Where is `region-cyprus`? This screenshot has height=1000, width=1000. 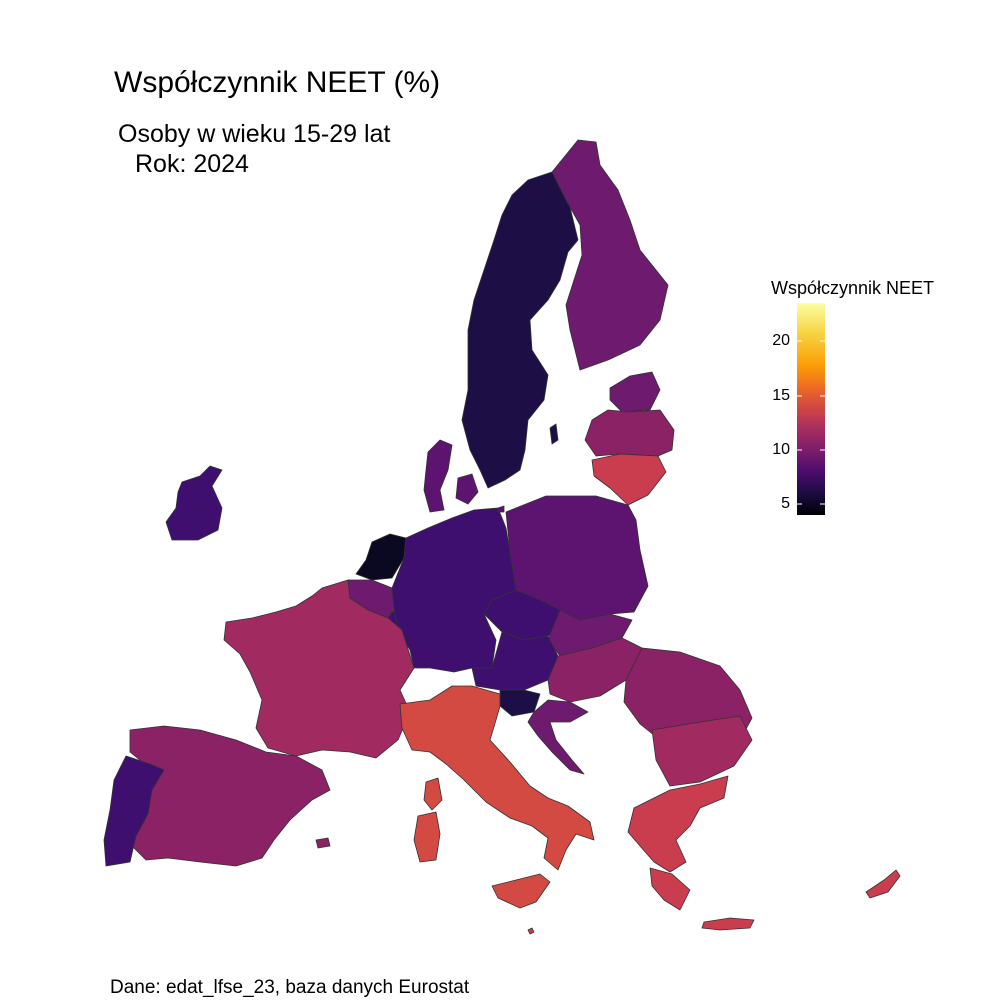 region-cyprus is located at coordinates (883, 884).